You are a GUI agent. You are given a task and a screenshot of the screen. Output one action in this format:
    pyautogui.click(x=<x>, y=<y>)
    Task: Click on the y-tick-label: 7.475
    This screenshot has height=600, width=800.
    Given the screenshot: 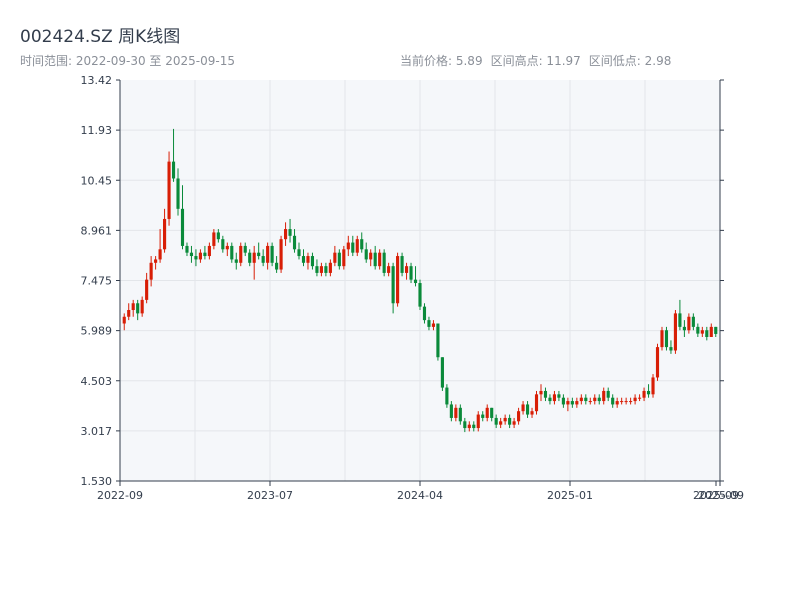 What is the action you would take?
    pyautogui.click(x=97, y=281)
    